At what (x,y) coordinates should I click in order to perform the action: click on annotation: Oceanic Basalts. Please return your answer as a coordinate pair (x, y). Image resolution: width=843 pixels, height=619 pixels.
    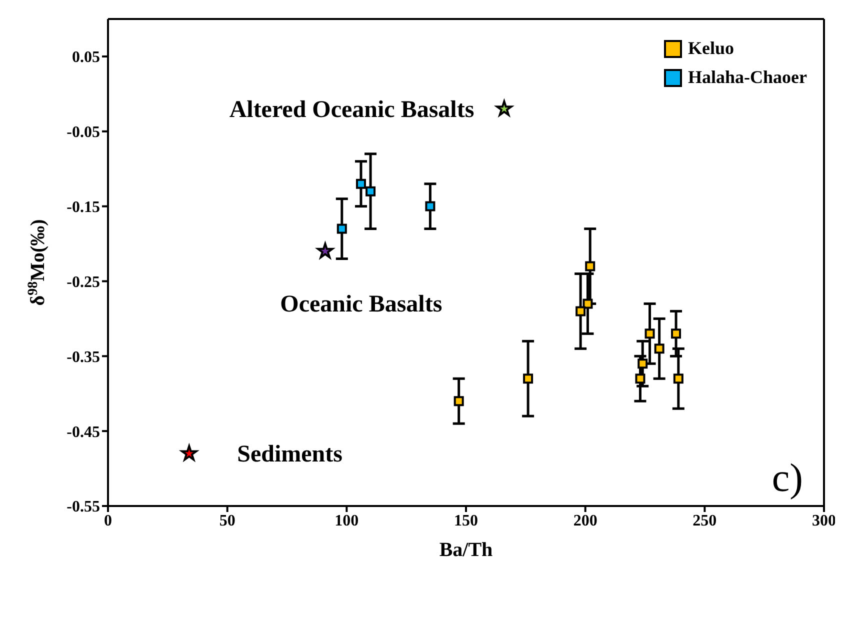
    Looking at the image, I should click on (361, 304).